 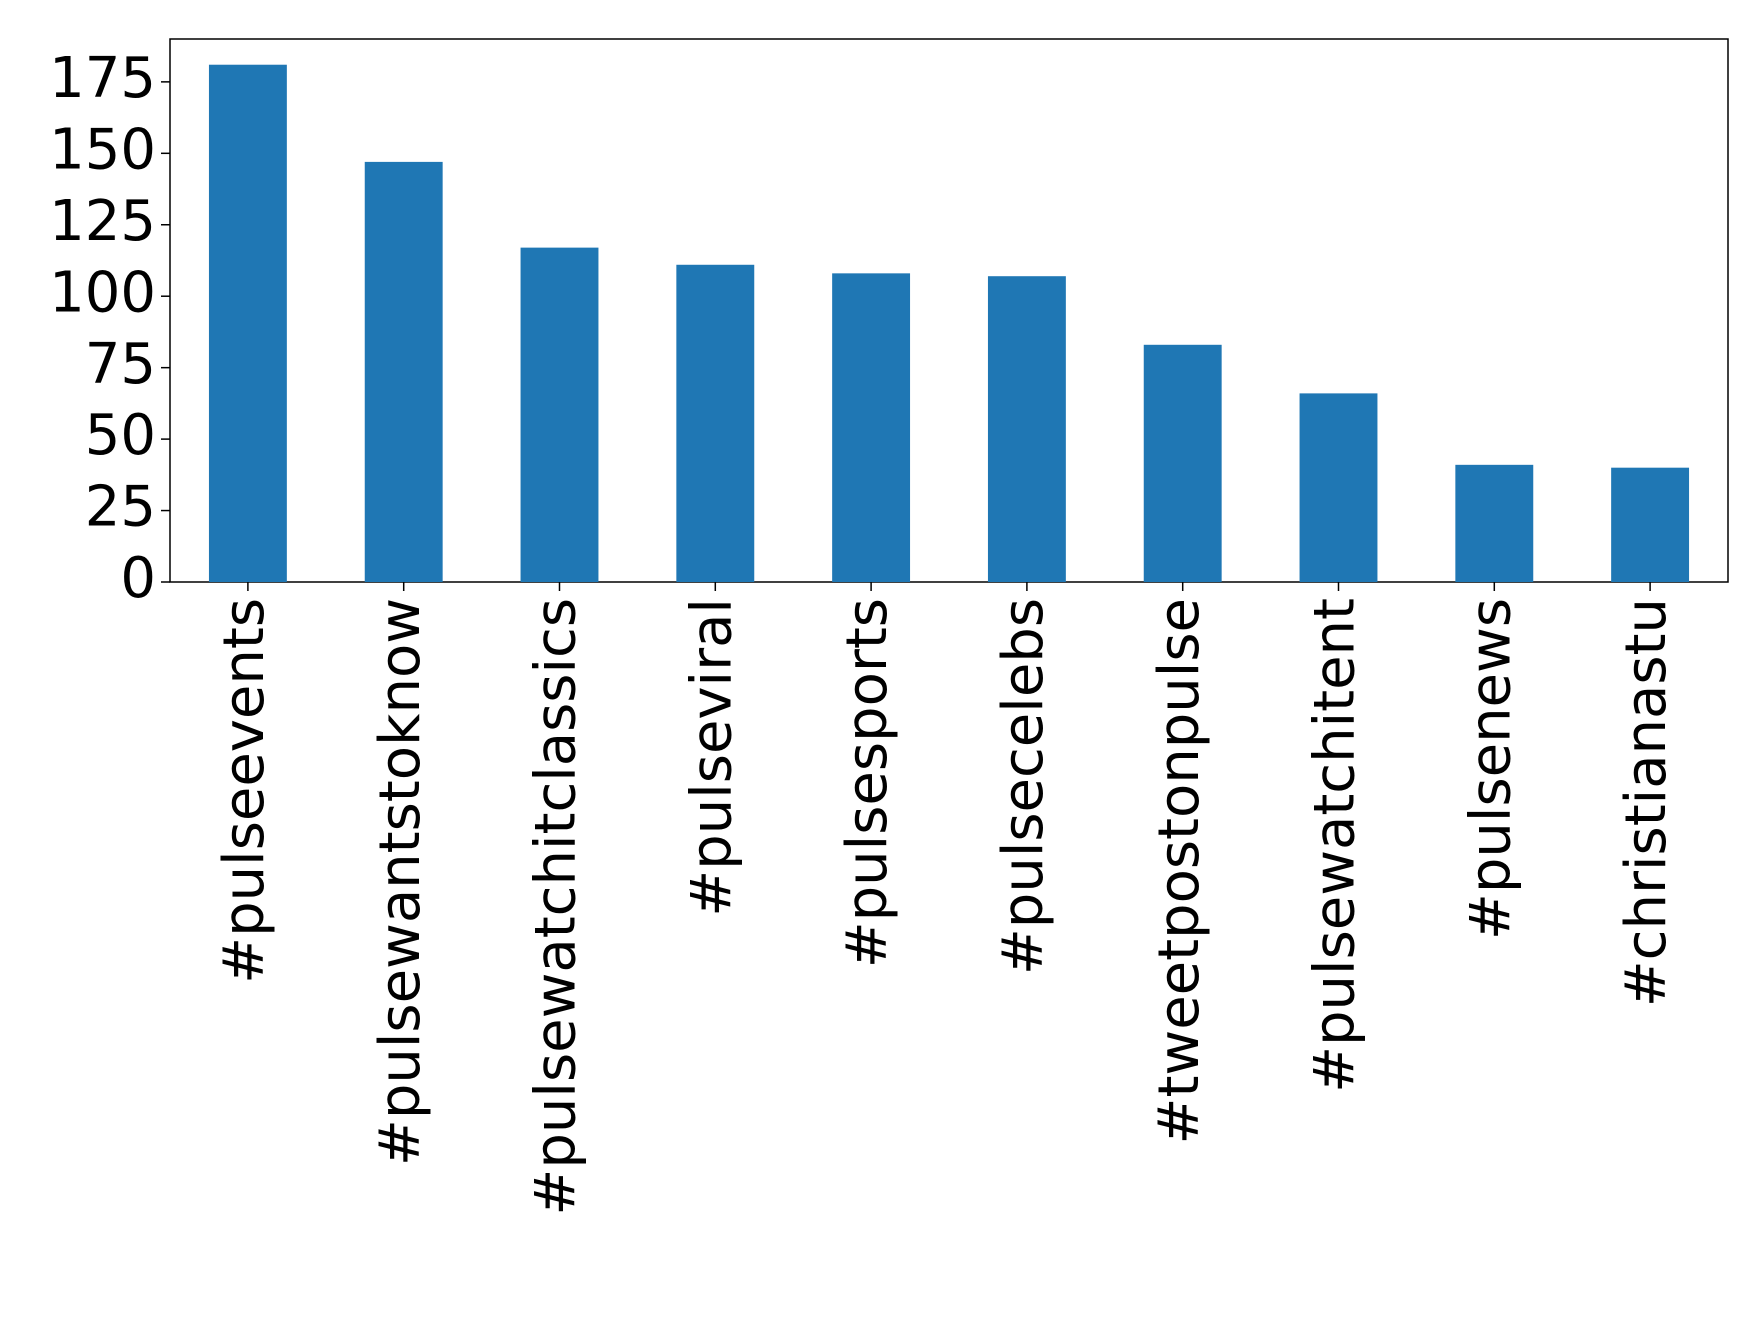 I want to click on x-tick-label: #tweetpostonpulse, so click(x=1179, y=871).